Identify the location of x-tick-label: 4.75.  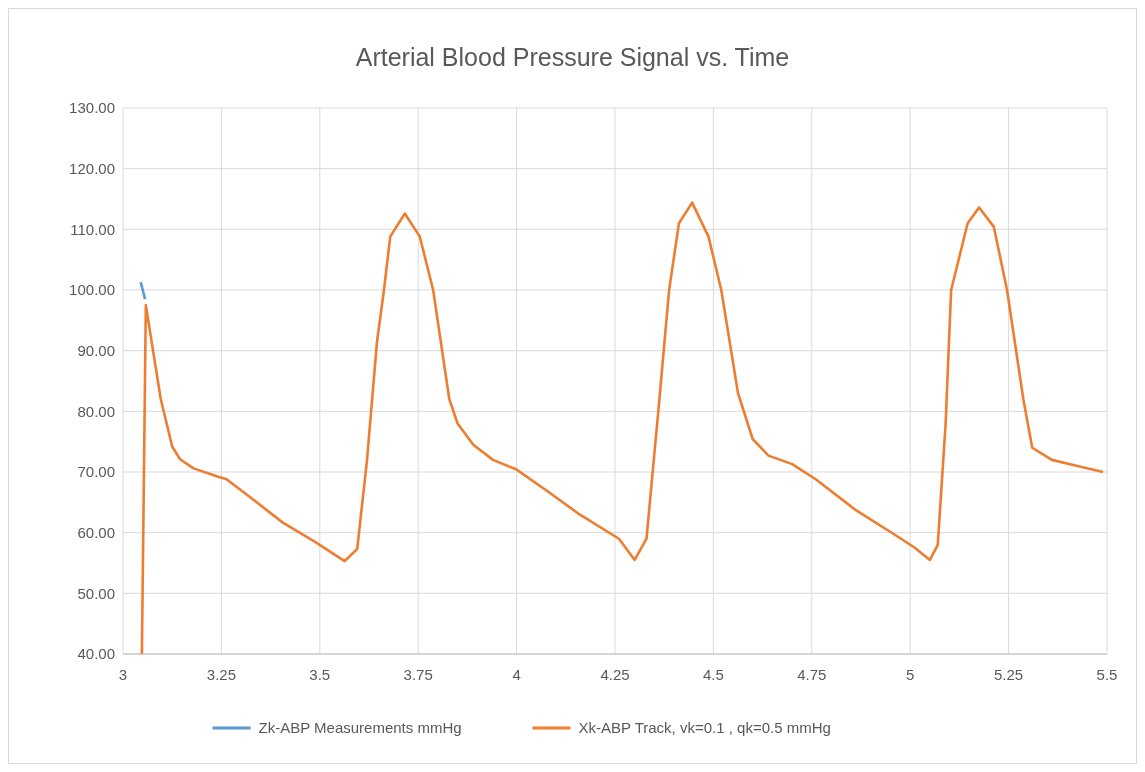
(812, 674).